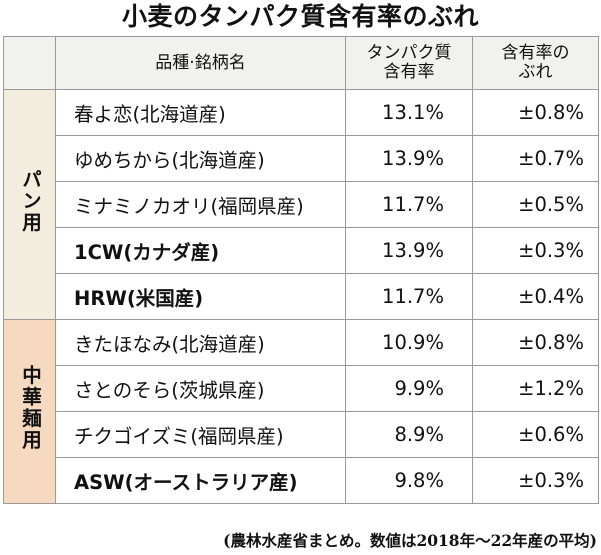 Image resolution: width=601 pixels, height=555 pixels. Describe the element at coordinates (409, 480) in the screenshot. I see `protein-value: 9.8%` at that location.